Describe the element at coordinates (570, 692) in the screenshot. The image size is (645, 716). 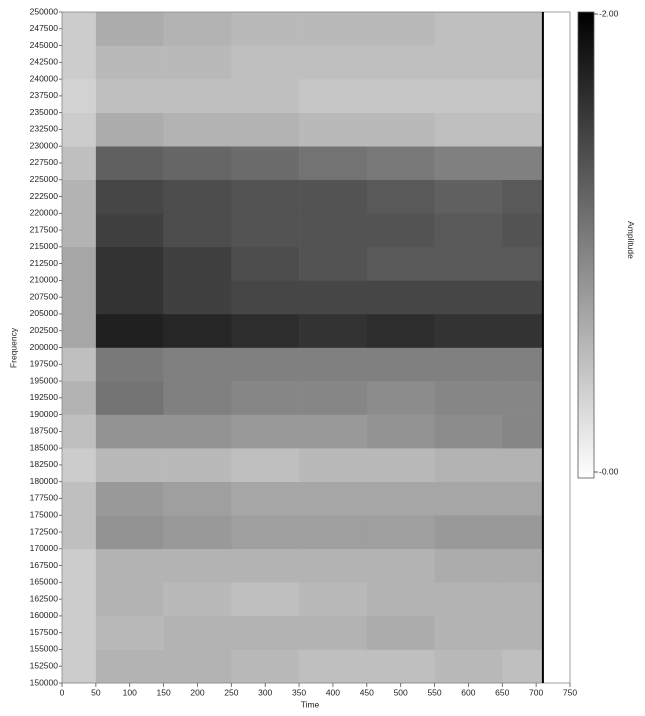
I see `x-tick-label: 750` at that location.